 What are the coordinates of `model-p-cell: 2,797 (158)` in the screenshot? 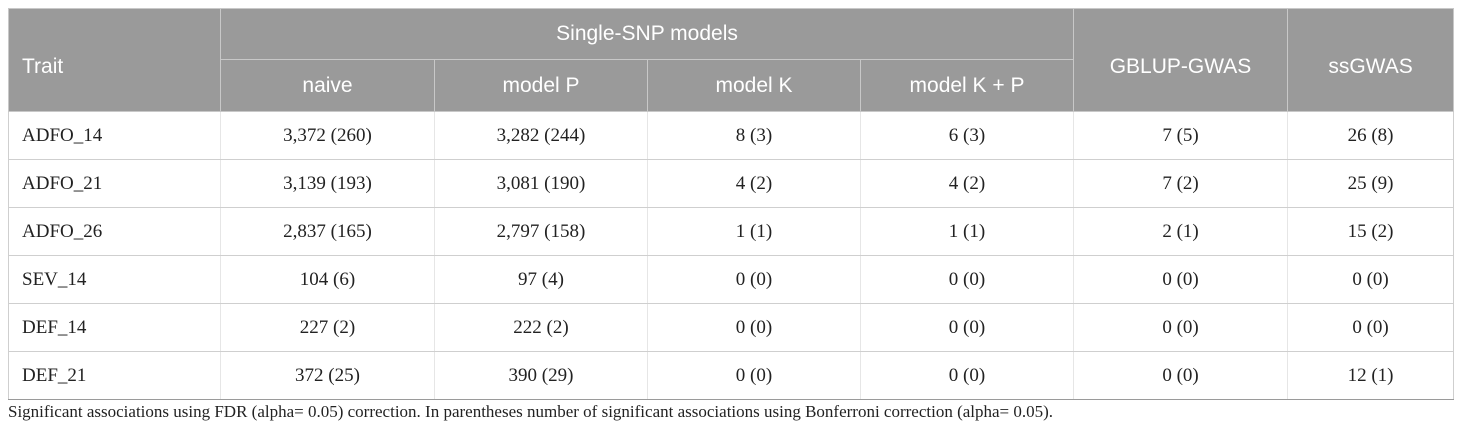 It's located at (541, 231).